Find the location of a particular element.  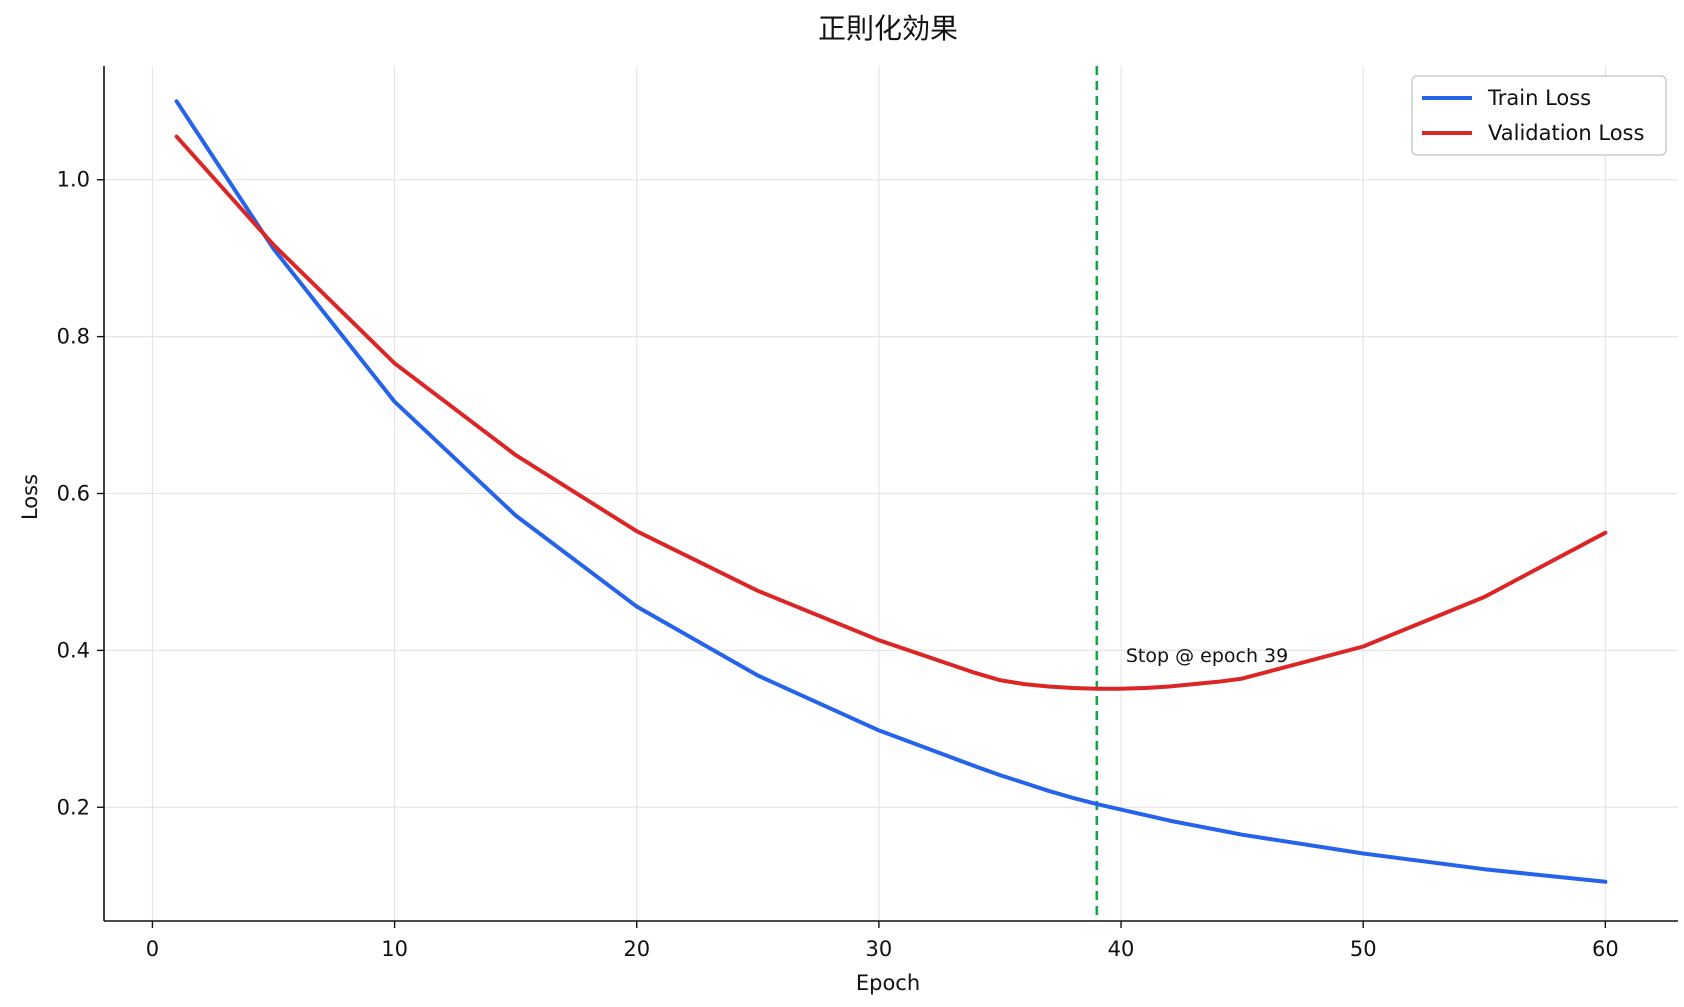

x-tick-label-1: 10 is located at coordinates (394, 949).